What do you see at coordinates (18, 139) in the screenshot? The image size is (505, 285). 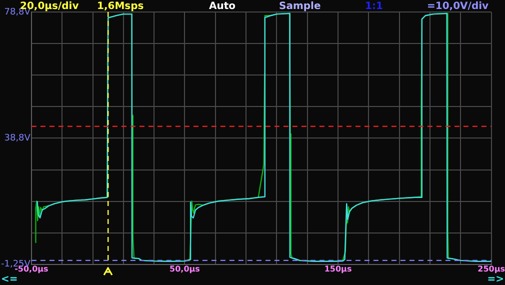 I see `y-tick-label: 38,8V` at bounding box center [18, 139].